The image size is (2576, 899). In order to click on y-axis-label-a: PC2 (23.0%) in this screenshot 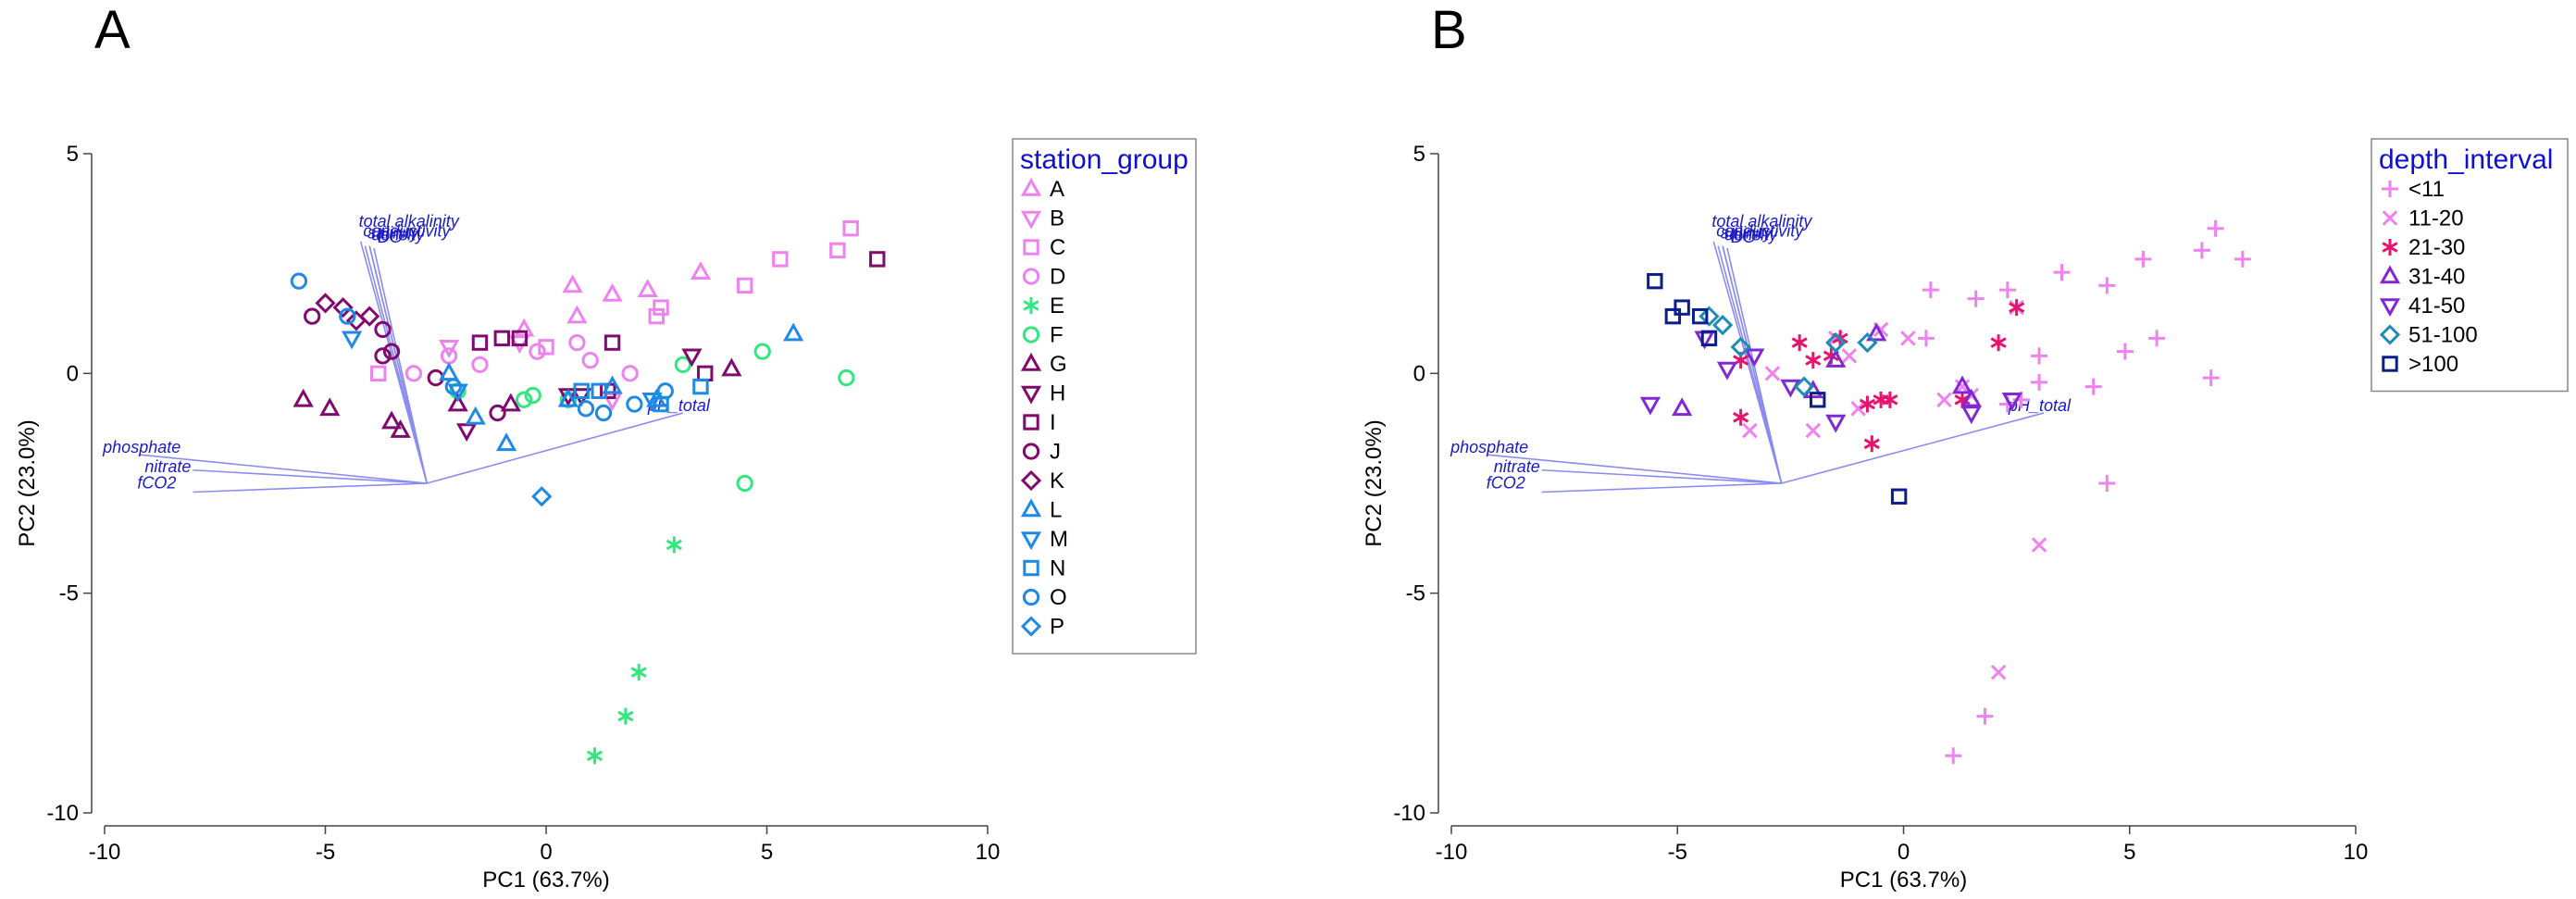, I will do `click(27, 482)`.